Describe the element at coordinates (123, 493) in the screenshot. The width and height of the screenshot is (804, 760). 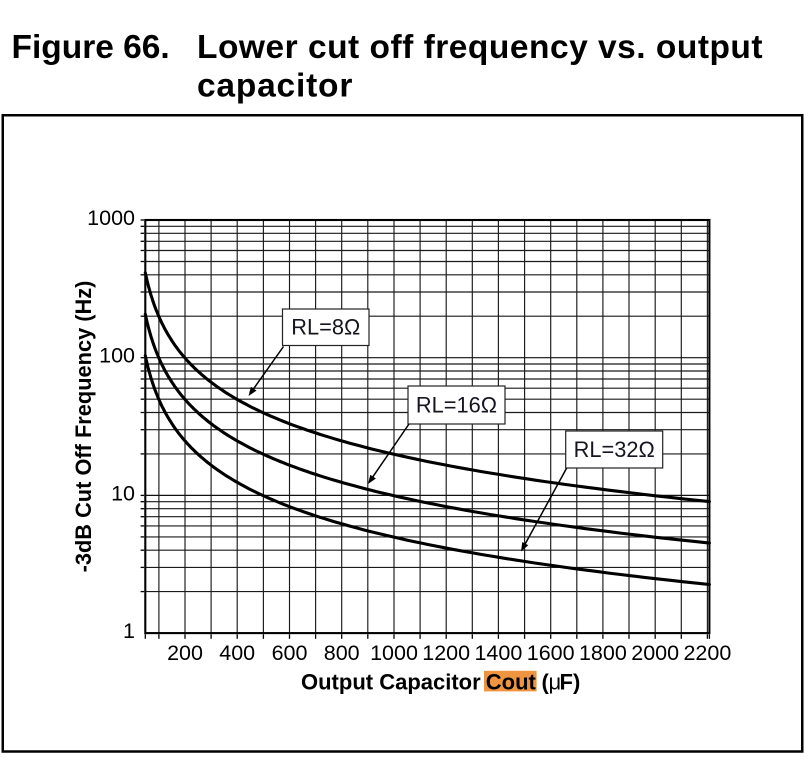
I see `svg-text: 10` at that location.